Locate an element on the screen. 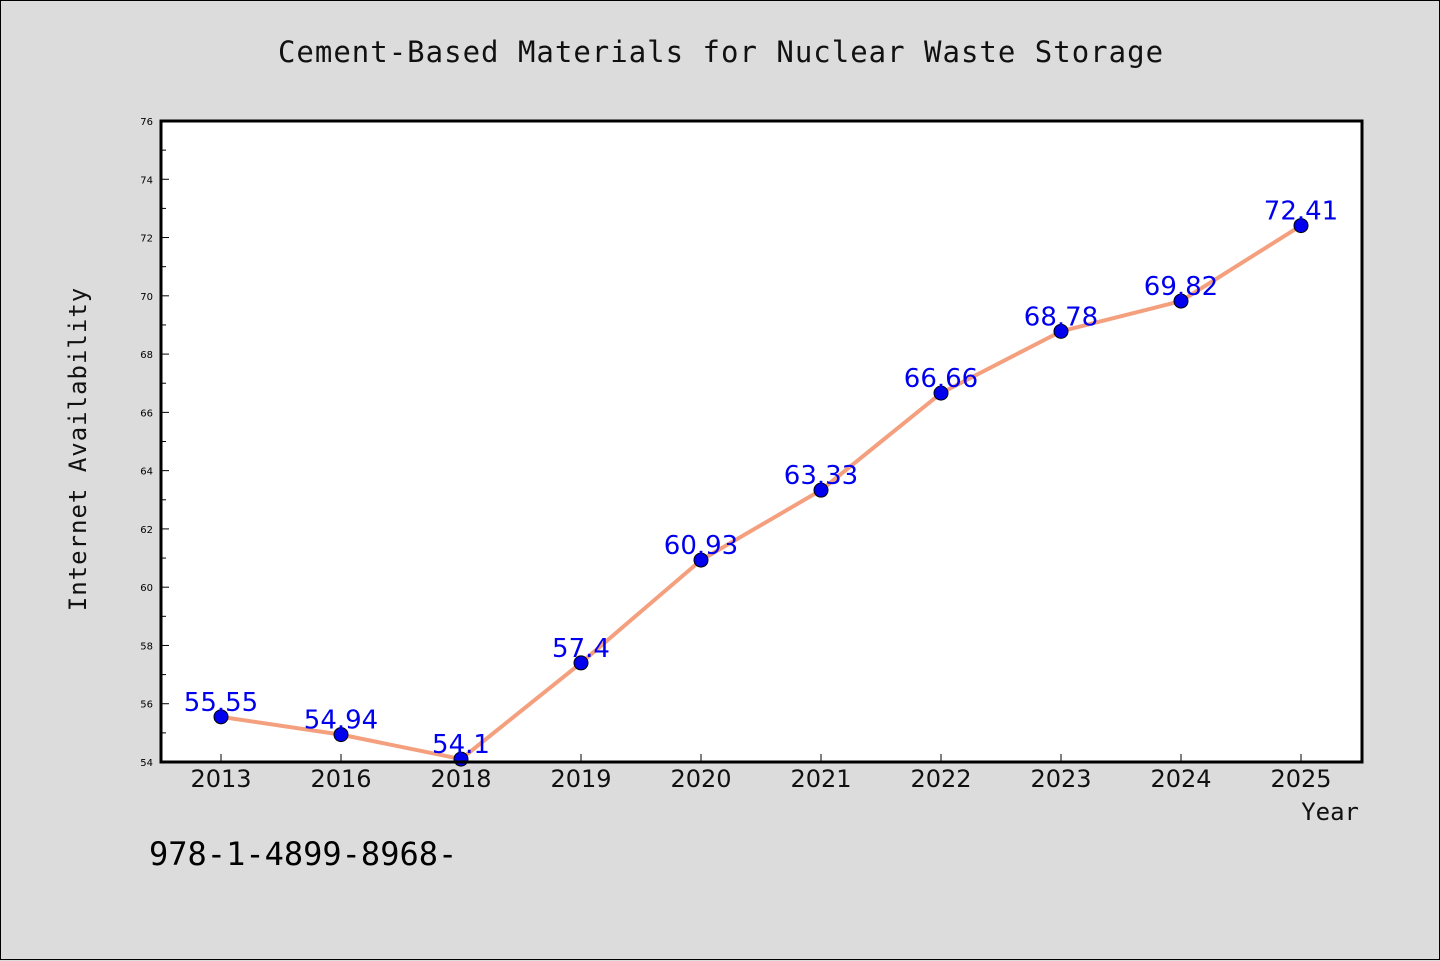 This screenshot has width=1440, height=961. x-tick-label: 2013 is located at coordinates (220, 779).